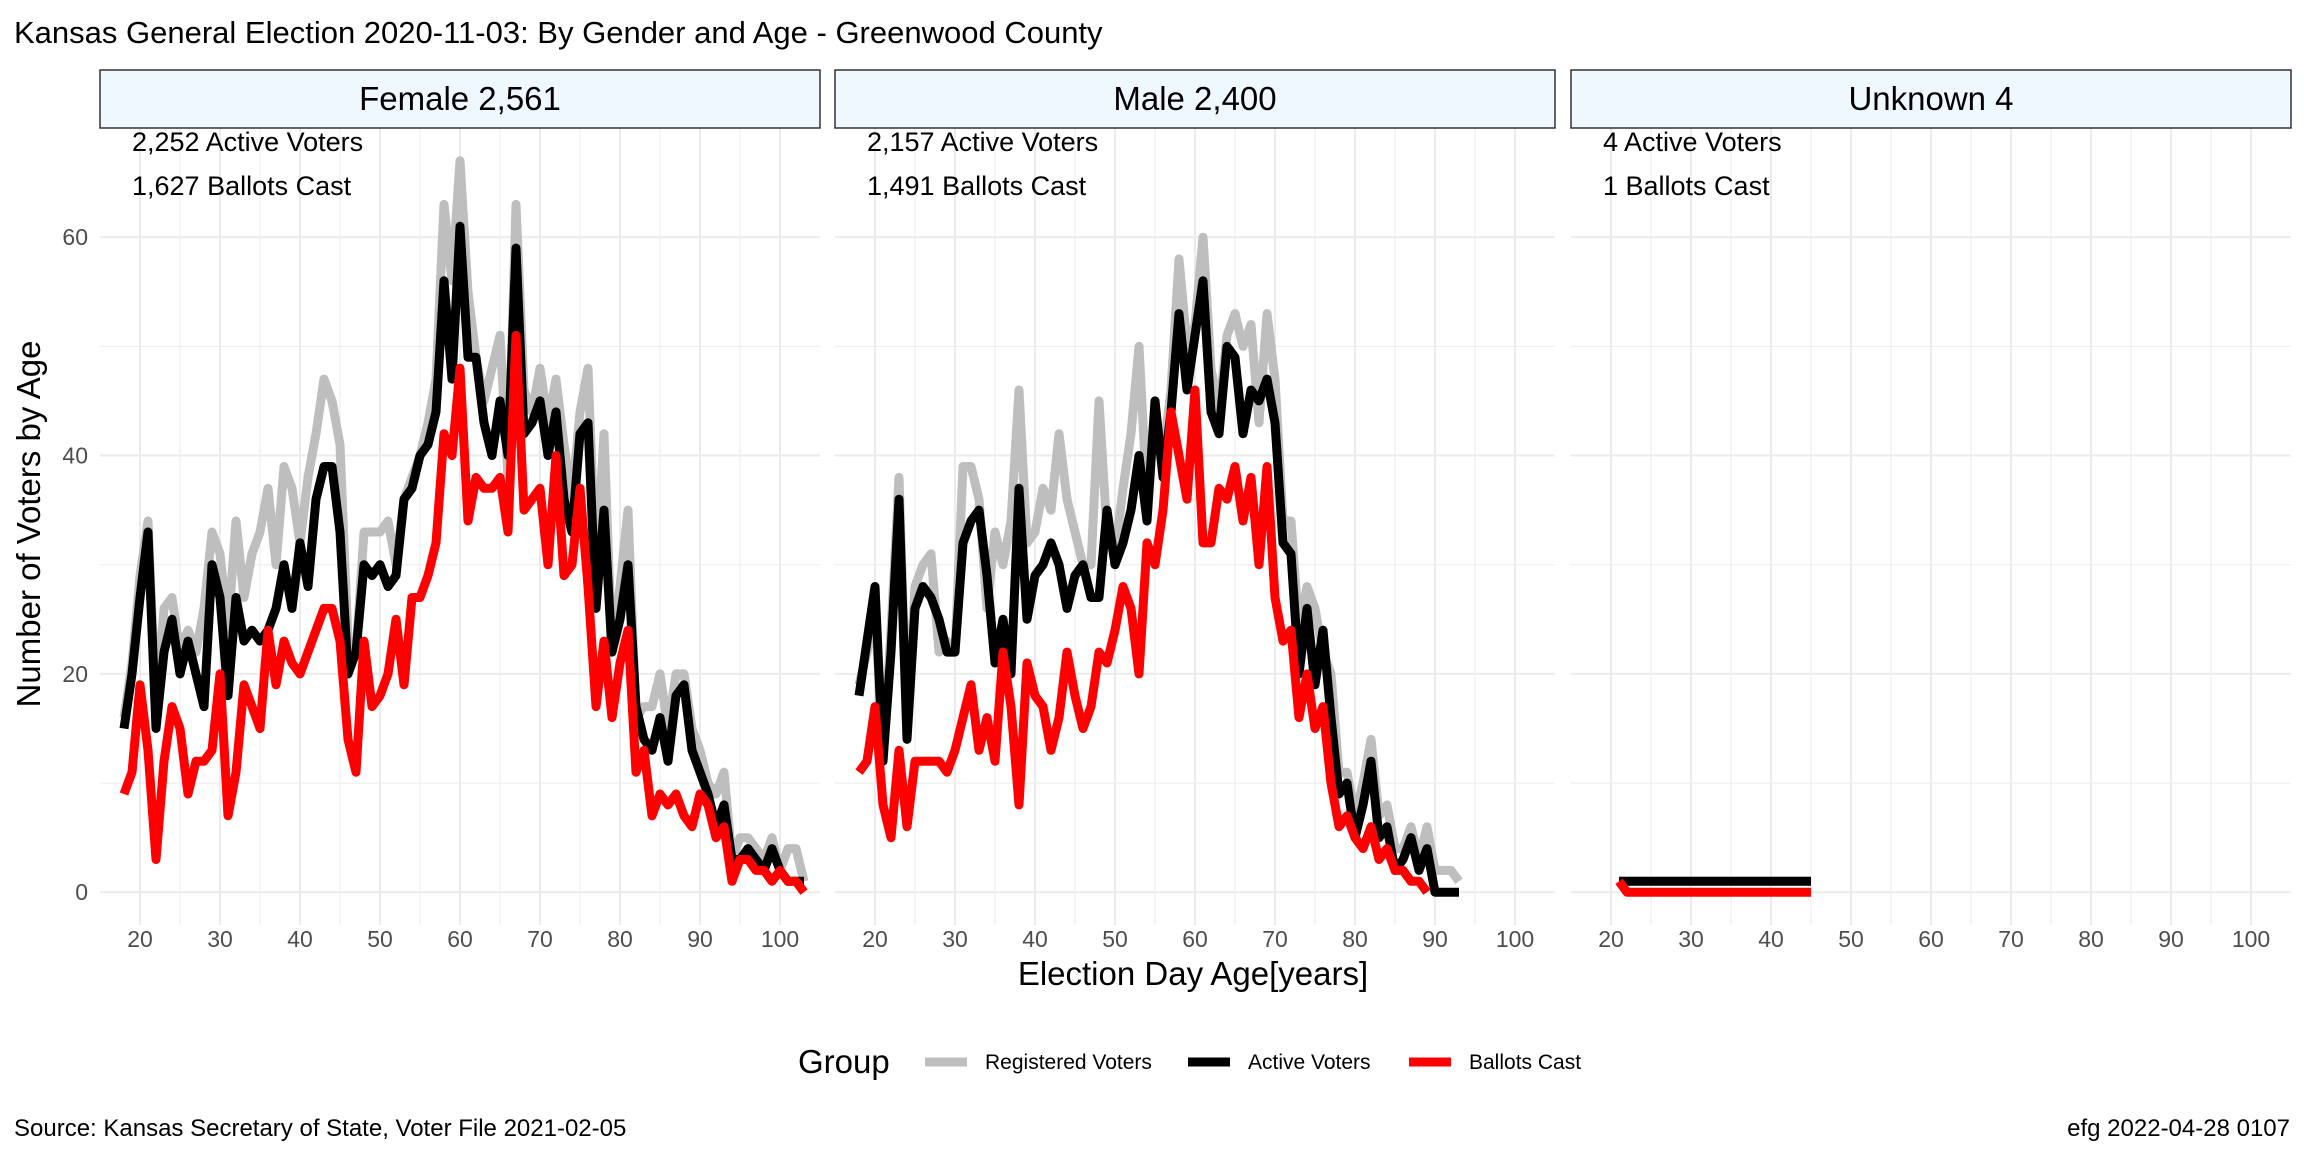 This screenshot has width=2304, height=1152. I want to click on legend-item-registered-voters: Registered Voters, so click(1038, 1062).